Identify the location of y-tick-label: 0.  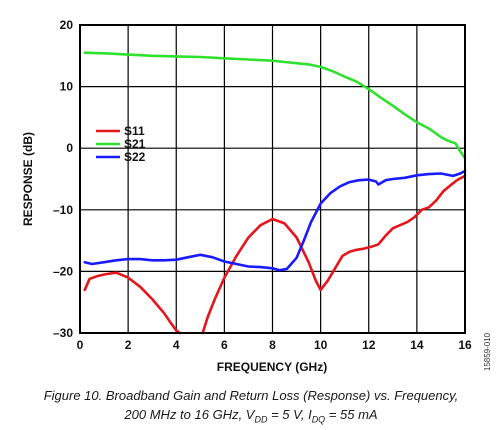
(69, 148).